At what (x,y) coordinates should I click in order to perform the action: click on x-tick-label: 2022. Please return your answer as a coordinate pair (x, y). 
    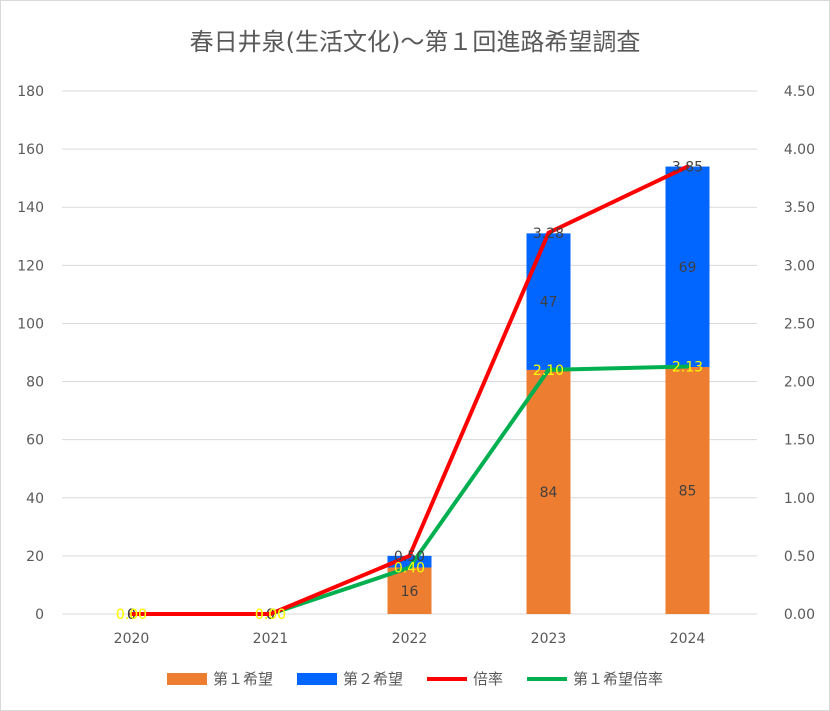
    Looking at the image, I should click on (410, 639).